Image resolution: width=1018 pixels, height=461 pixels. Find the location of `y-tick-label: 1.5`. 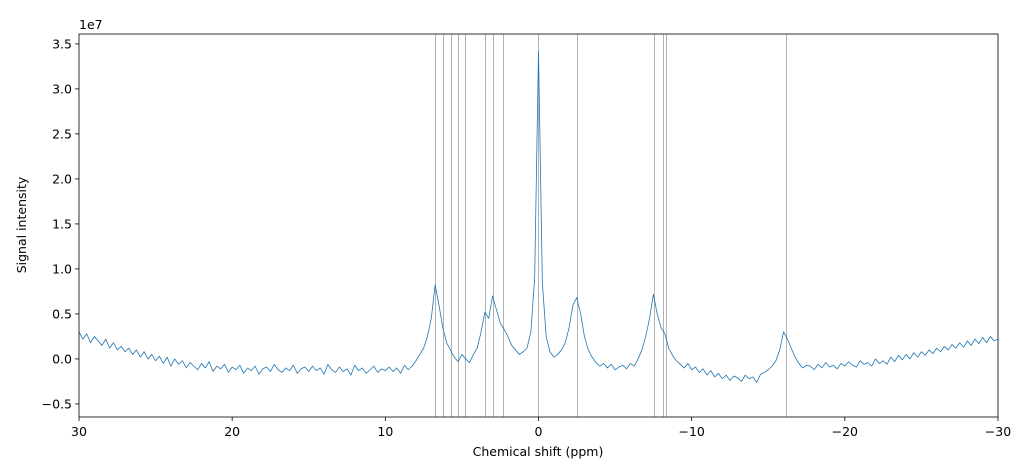

y-tick-label: 1.5 is located at coordinates (62, 223).